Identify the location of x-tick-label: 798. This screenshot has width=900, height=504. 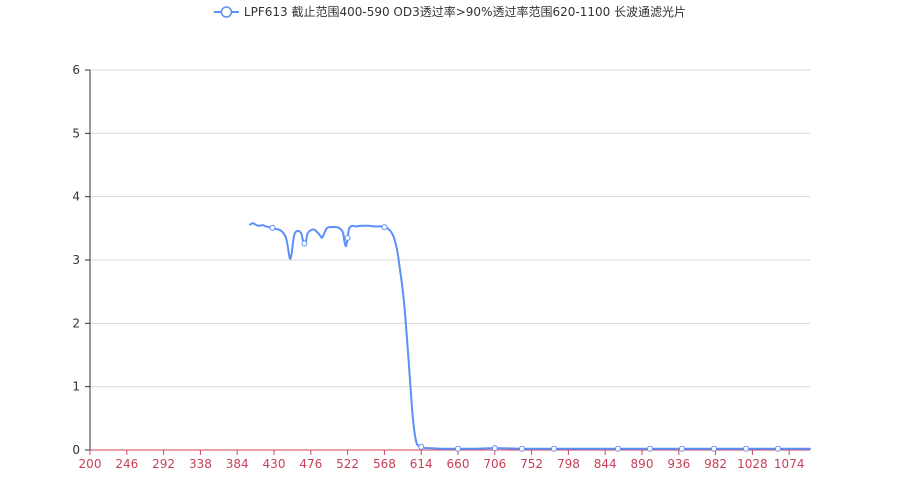
(568, 464).